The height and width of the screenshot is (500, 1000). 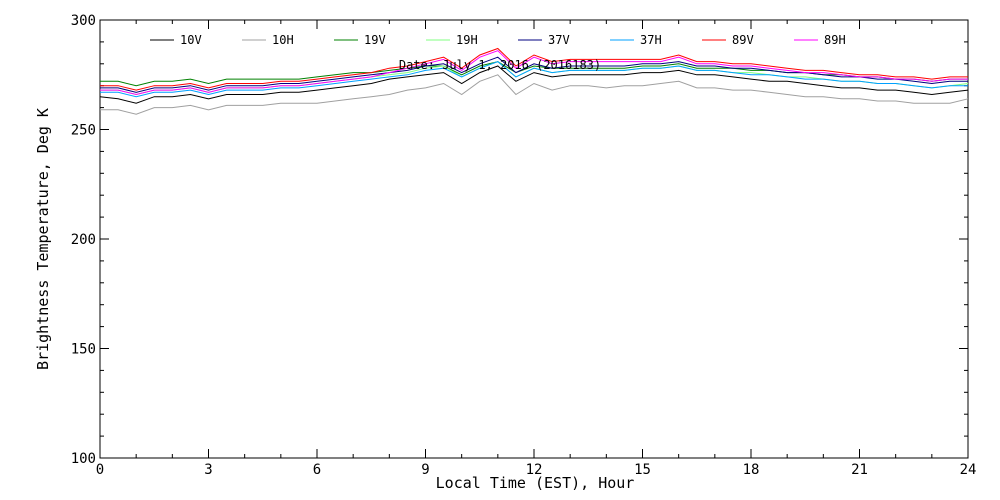 What do you see at coordinates (83, 21) in the screenshot?
I see `y-tick-label: 300` at bounding box center [83, 21].